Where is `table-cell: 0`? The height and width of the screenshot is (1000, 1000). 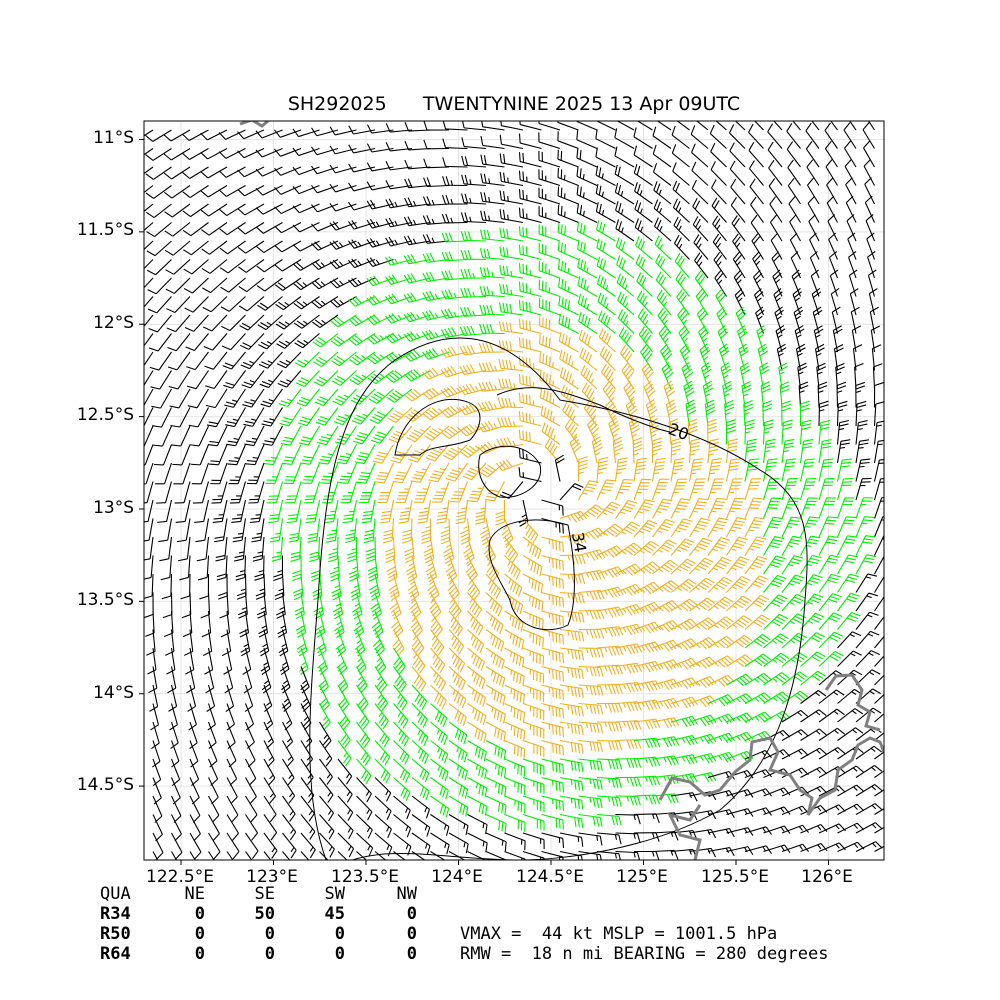 table-cell: 0 is located at coordinates (411, 914).